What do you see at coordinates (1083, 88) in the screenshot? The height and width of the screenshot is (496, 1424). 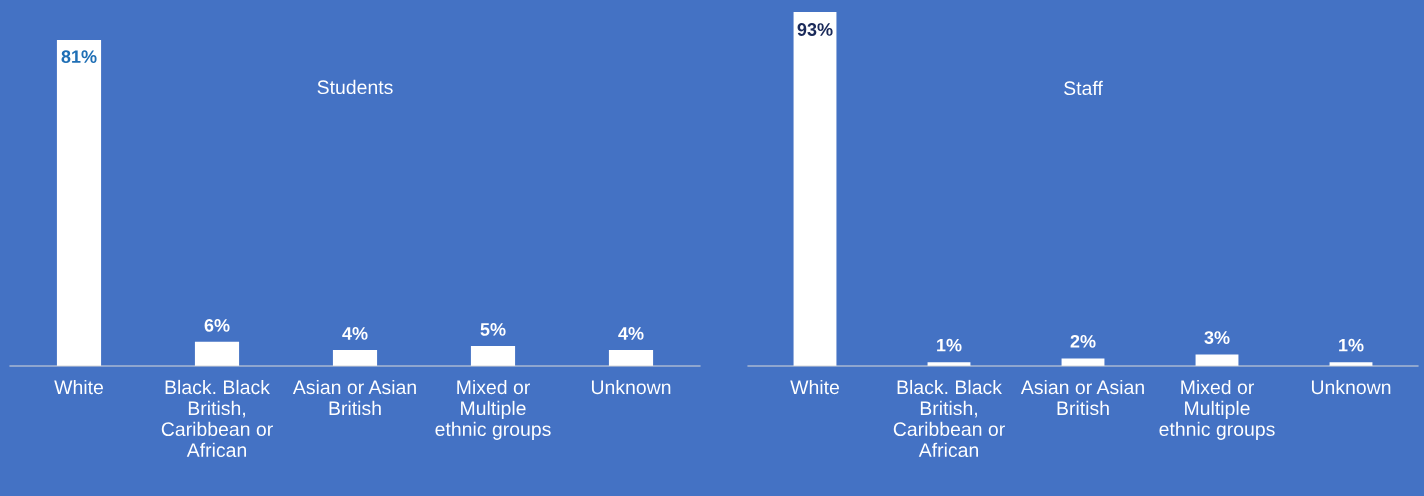 I see `text: Staff` at bounding box center [1083, 88].